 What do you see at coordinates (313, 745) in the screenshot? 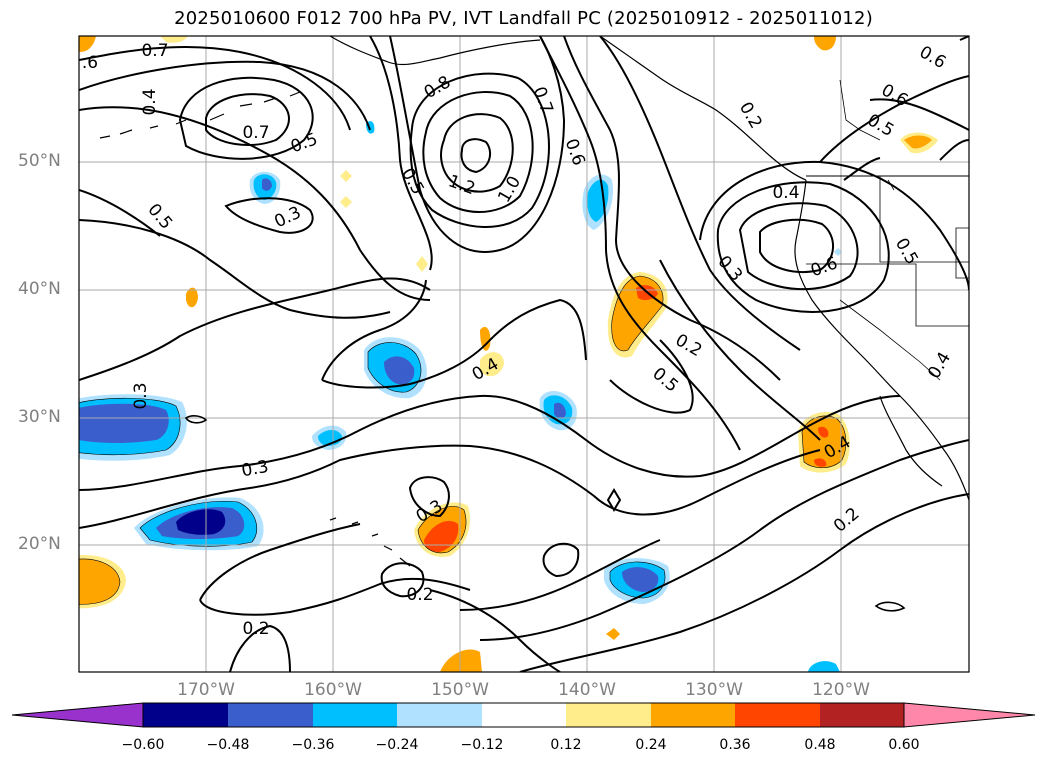
I see `colorbar-tick-label: −0.36` at bounding box center [313, 745].